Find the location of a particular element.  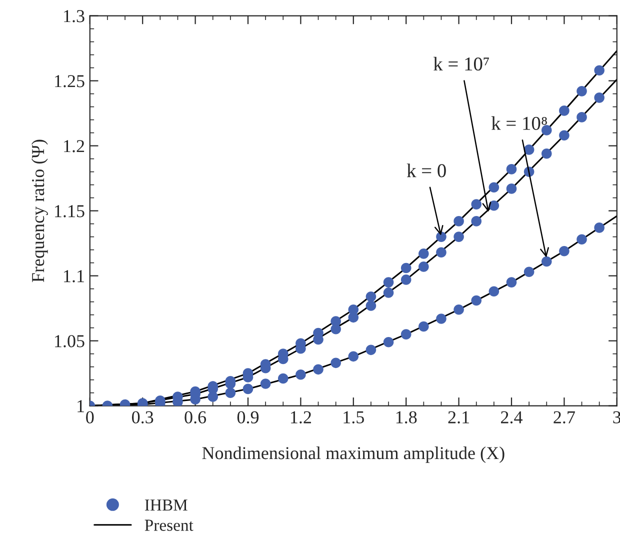

x-tick-label: 1.2 is located at coordinates (301, 417).